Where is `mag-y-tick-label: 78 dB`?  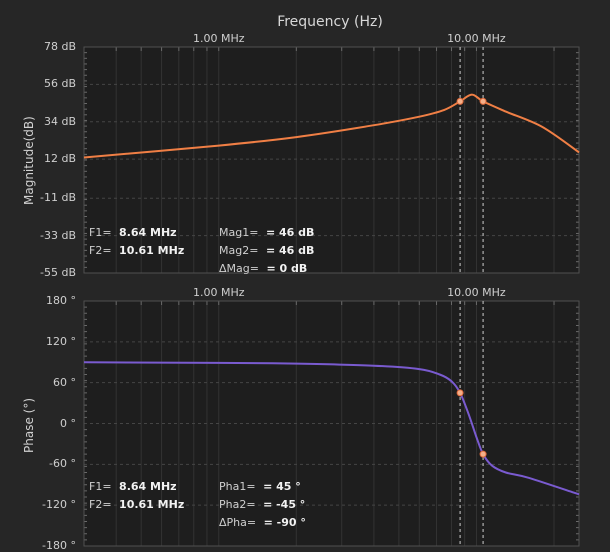
mag-y-tick-label: 78 dB is located at coordinates (59, 46).